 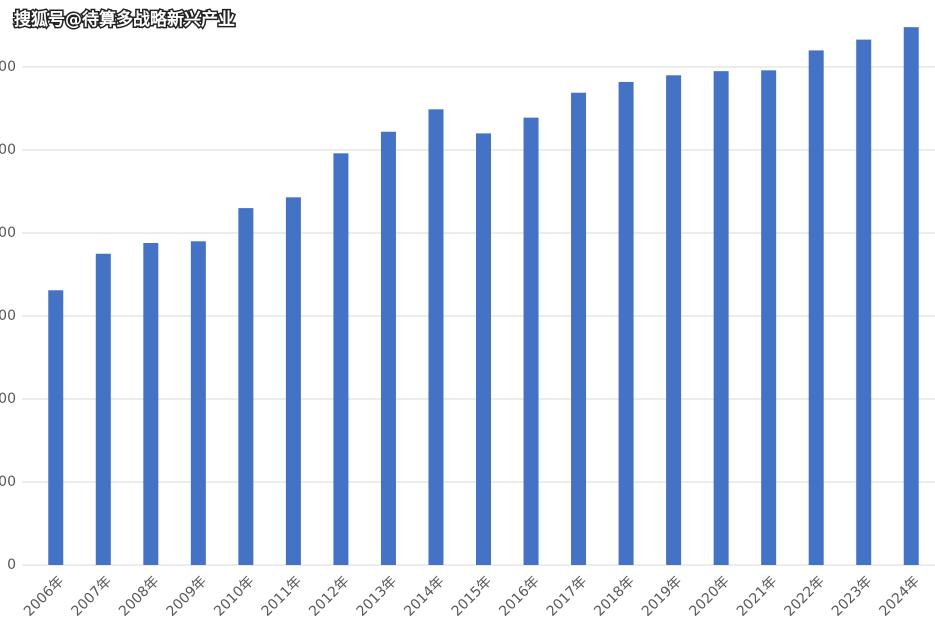 What do you see at coordinates (614, 596) in the screenshot?
I see `x-tick-label: 2018年` at bounding box center [614, 596].